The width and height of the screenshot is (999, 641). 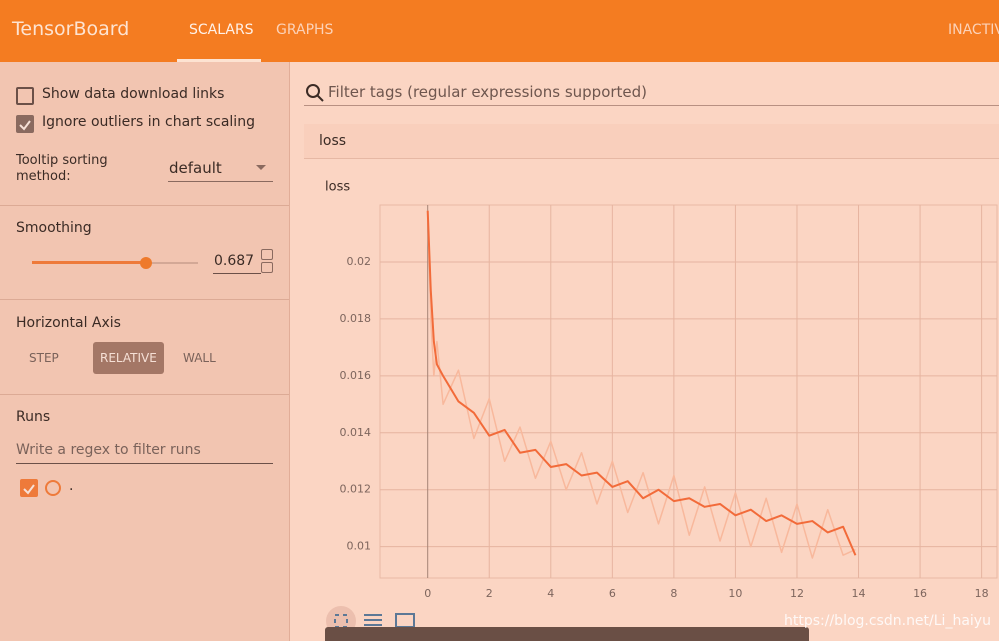 I want to click on runs-filter: Write a regex to filter runs, so click(x=144, y=452).